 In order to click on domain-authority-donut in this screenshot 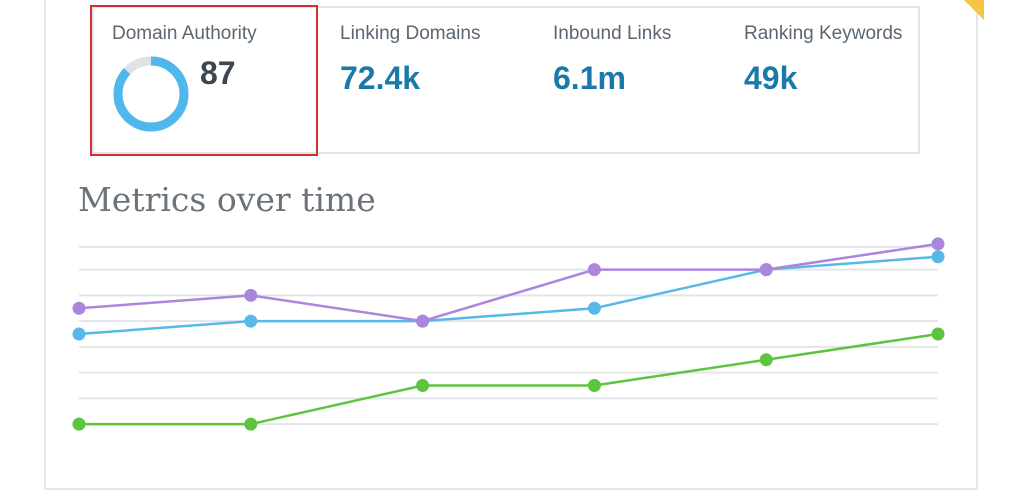, I will do `click(151, 94)`.